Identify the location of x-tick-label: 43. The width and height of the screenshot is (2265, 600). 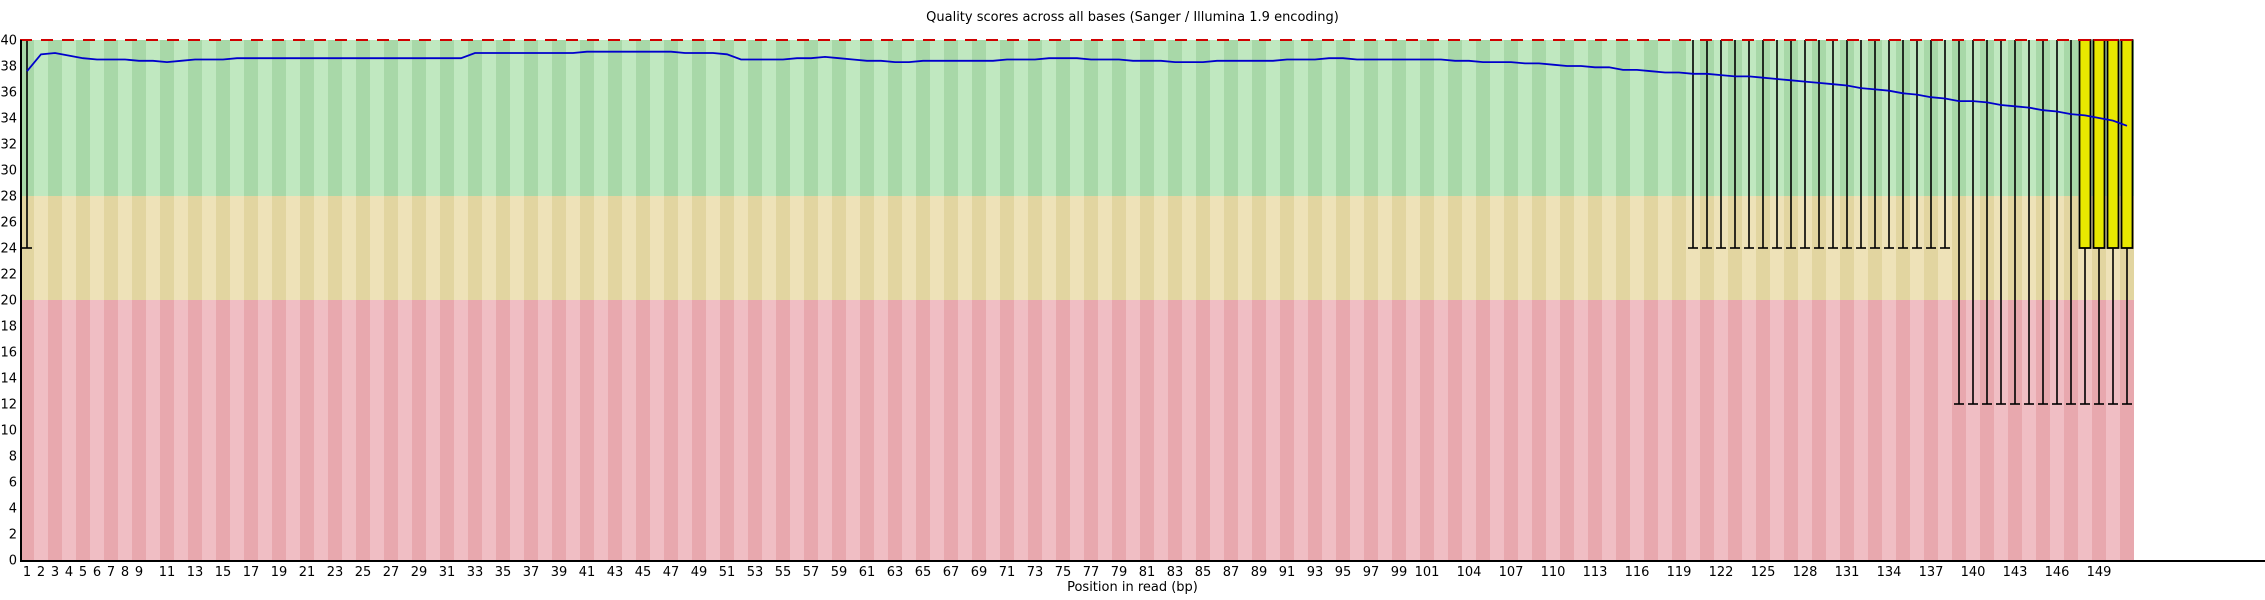
(615, 572).